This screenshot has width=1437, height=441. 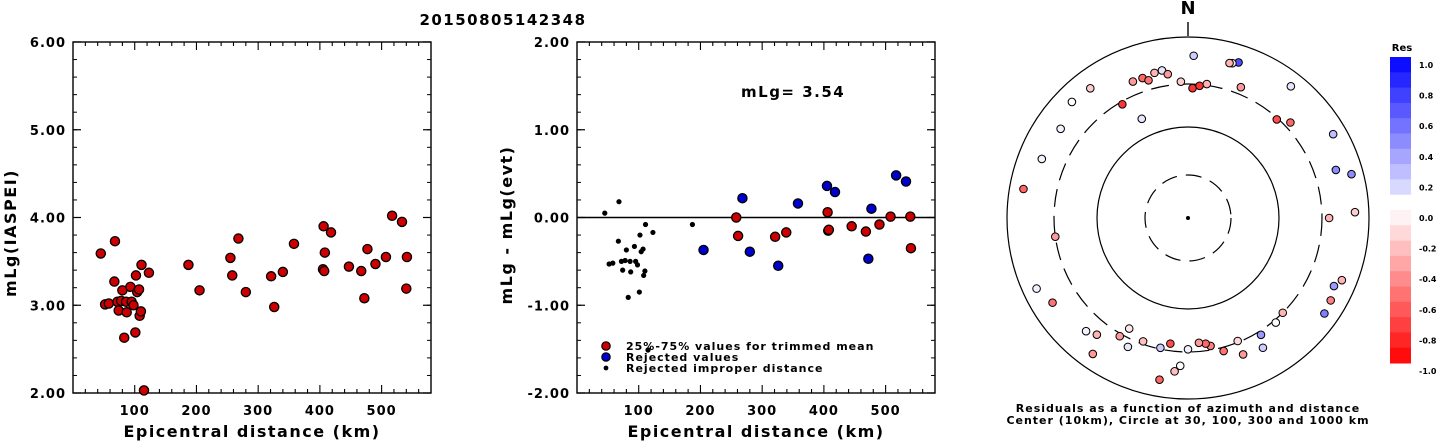 What do you see at coordinates (502, 20) in the screenshot?
I see `figure-title: 20150805142348` at bounding box center [502, 20].